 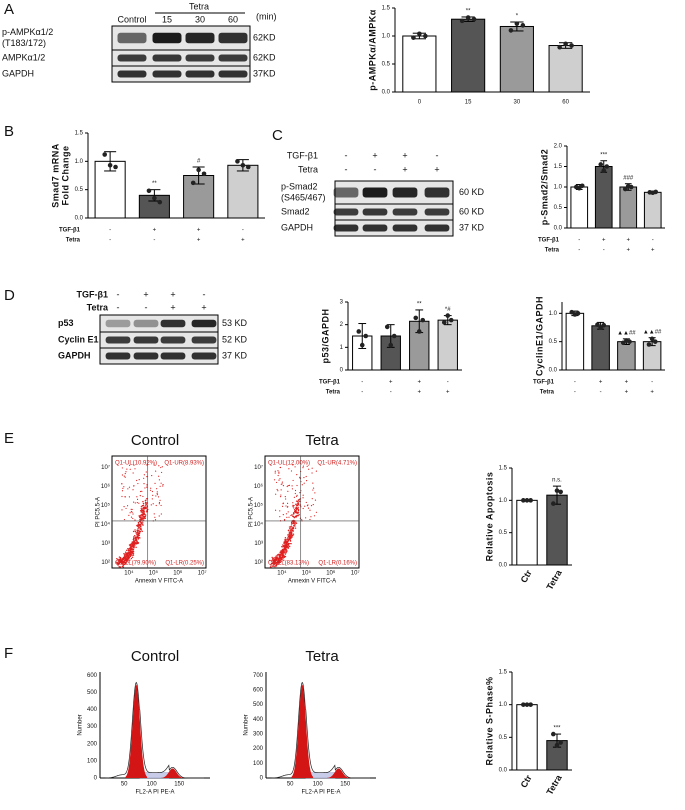 I want to click on y-tick-label: 10⁵, so click(x=259, y=505).